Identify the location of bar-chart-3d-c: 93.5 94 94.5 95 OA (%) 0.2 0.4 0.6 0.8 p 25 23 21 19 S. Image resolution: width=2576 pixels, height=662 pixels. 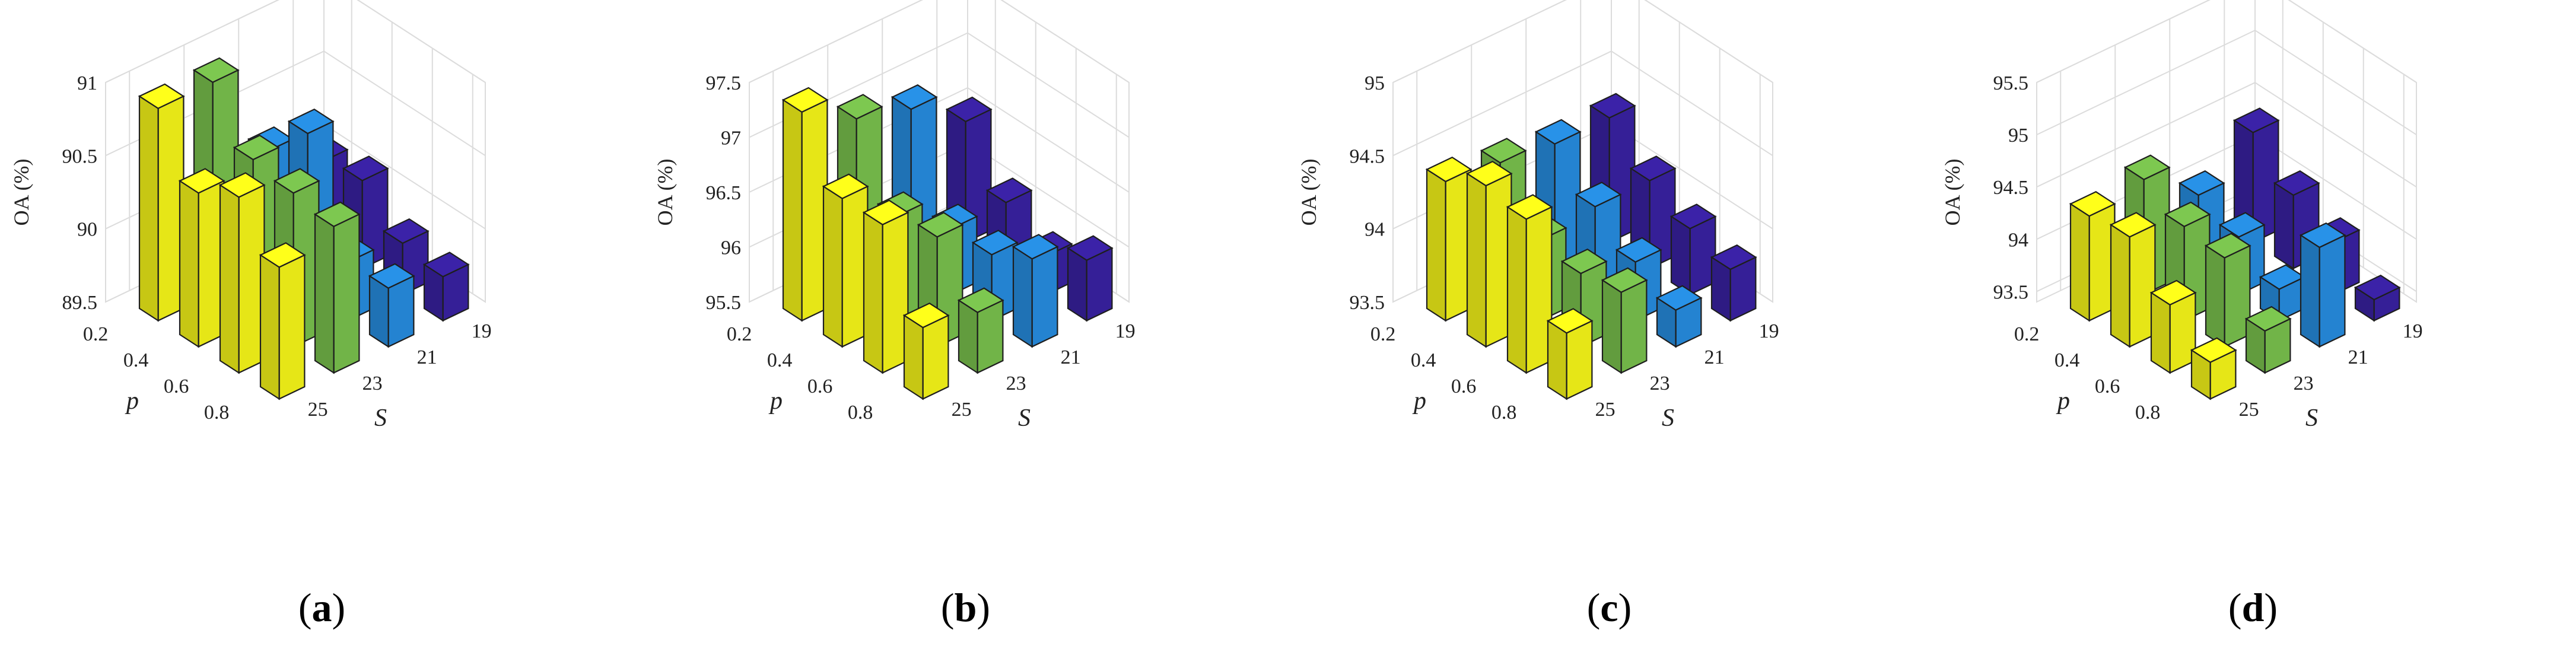
(1538, 216).